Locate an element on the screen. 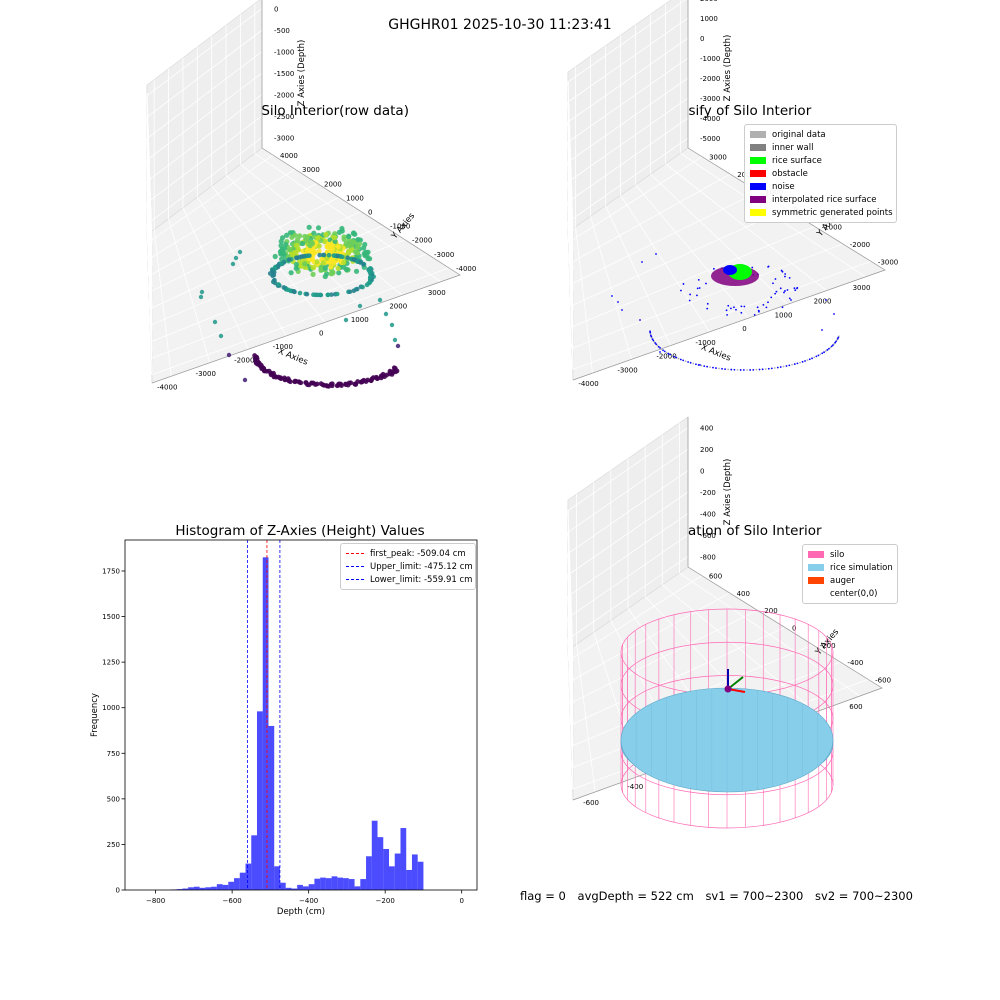  p1-z-tick: -2500 is located at coordinates (284, 117).